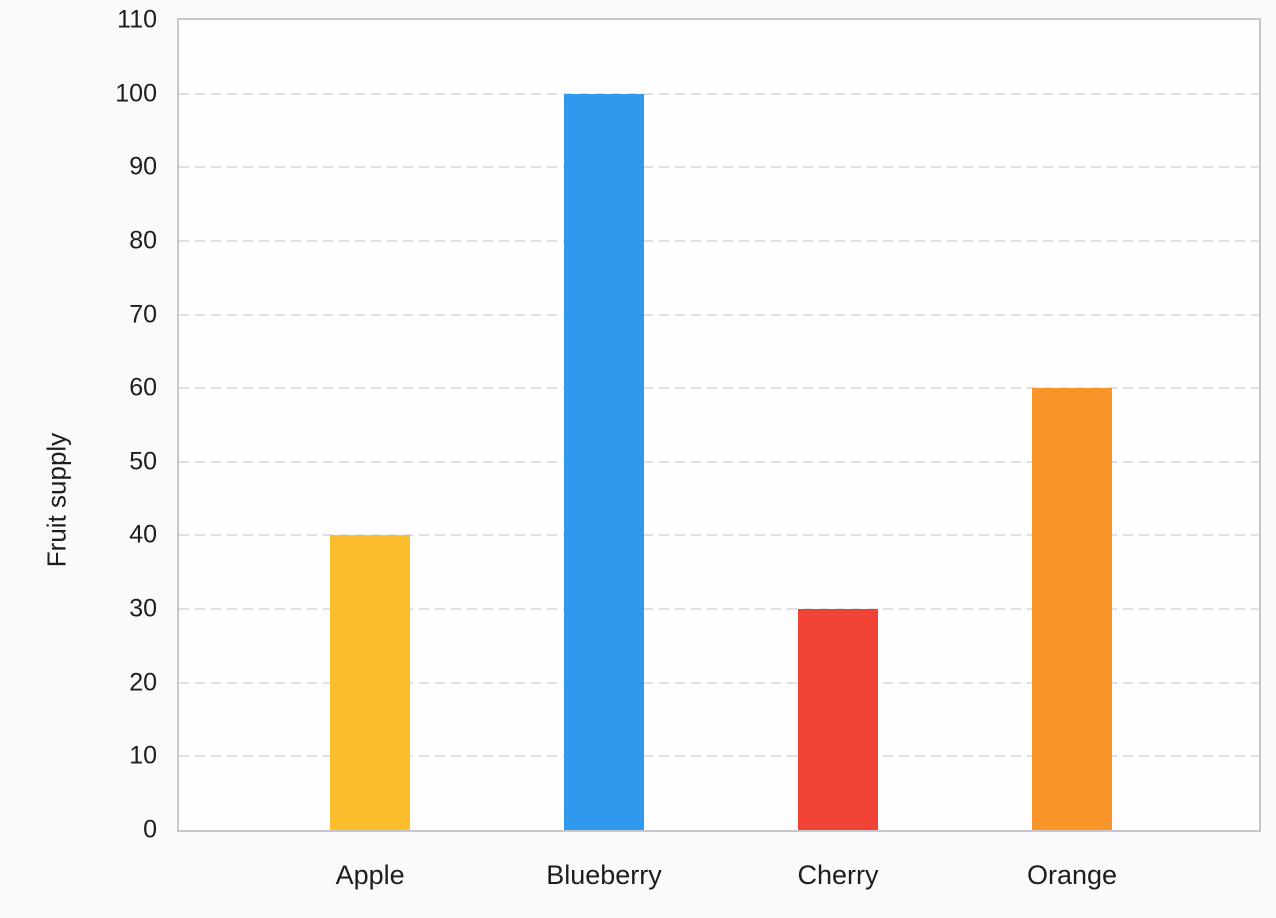  What do you see at coordinates (137, 19) in the screenshot?
I see `y-tick-label-110: 110` at bounding box center [137, 19].